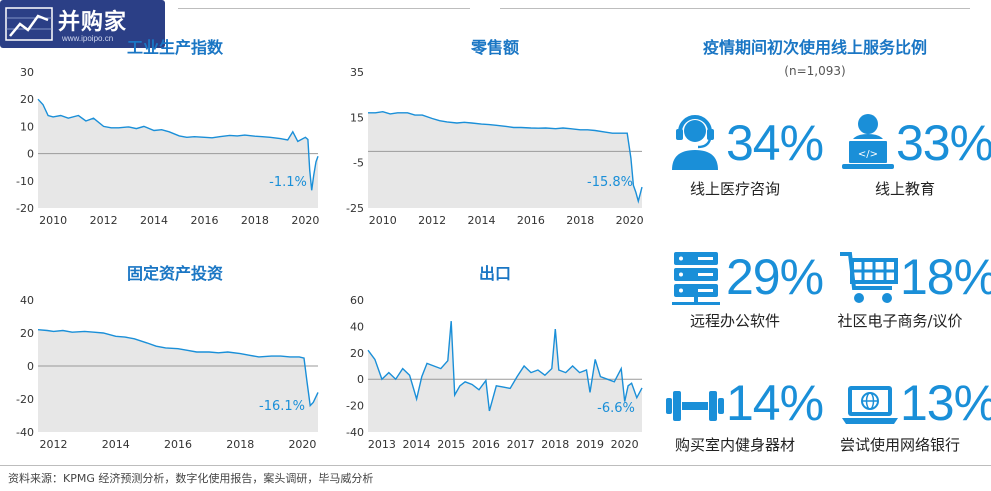 This screenshot has width=991, height=491. I want to click on x-tick-label: 2017, so click(521, 444).